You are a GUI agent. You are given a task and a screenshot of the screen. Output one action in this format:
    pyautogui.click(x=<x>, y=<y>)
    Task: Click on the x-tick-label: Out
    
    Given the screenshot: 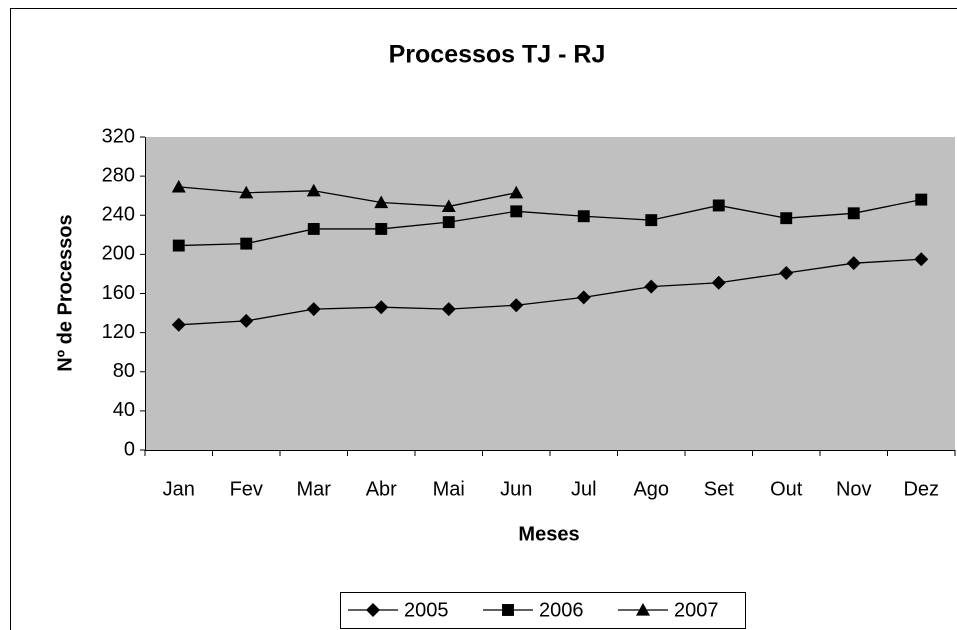 What is the action you would take?
    pyautogui.click(x=786, y=489)
    